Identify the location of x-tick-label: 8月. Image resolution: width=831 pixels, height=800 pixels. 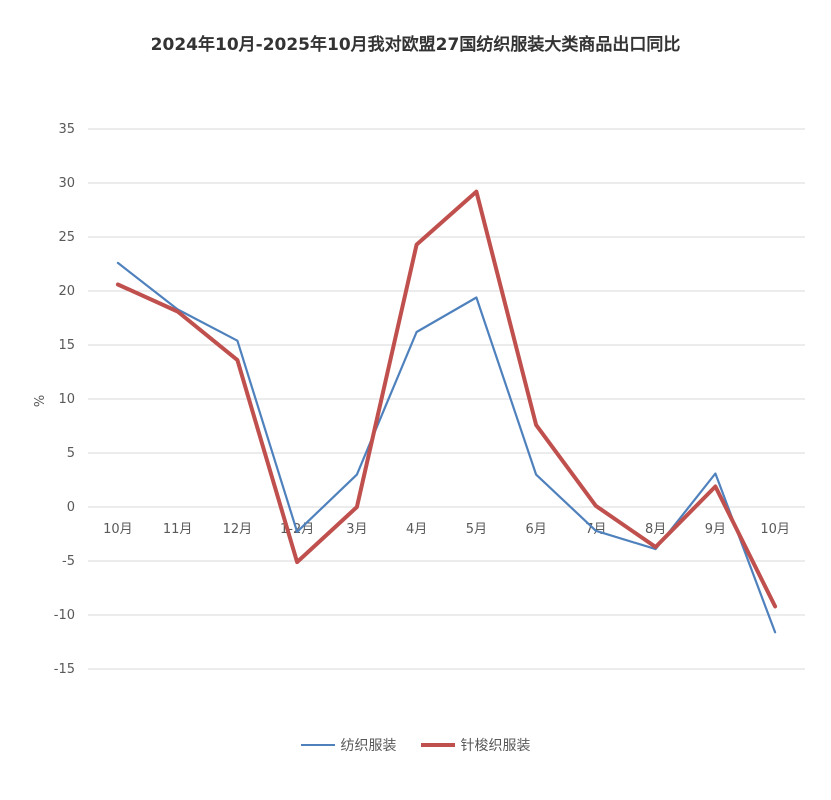
(655, 529).